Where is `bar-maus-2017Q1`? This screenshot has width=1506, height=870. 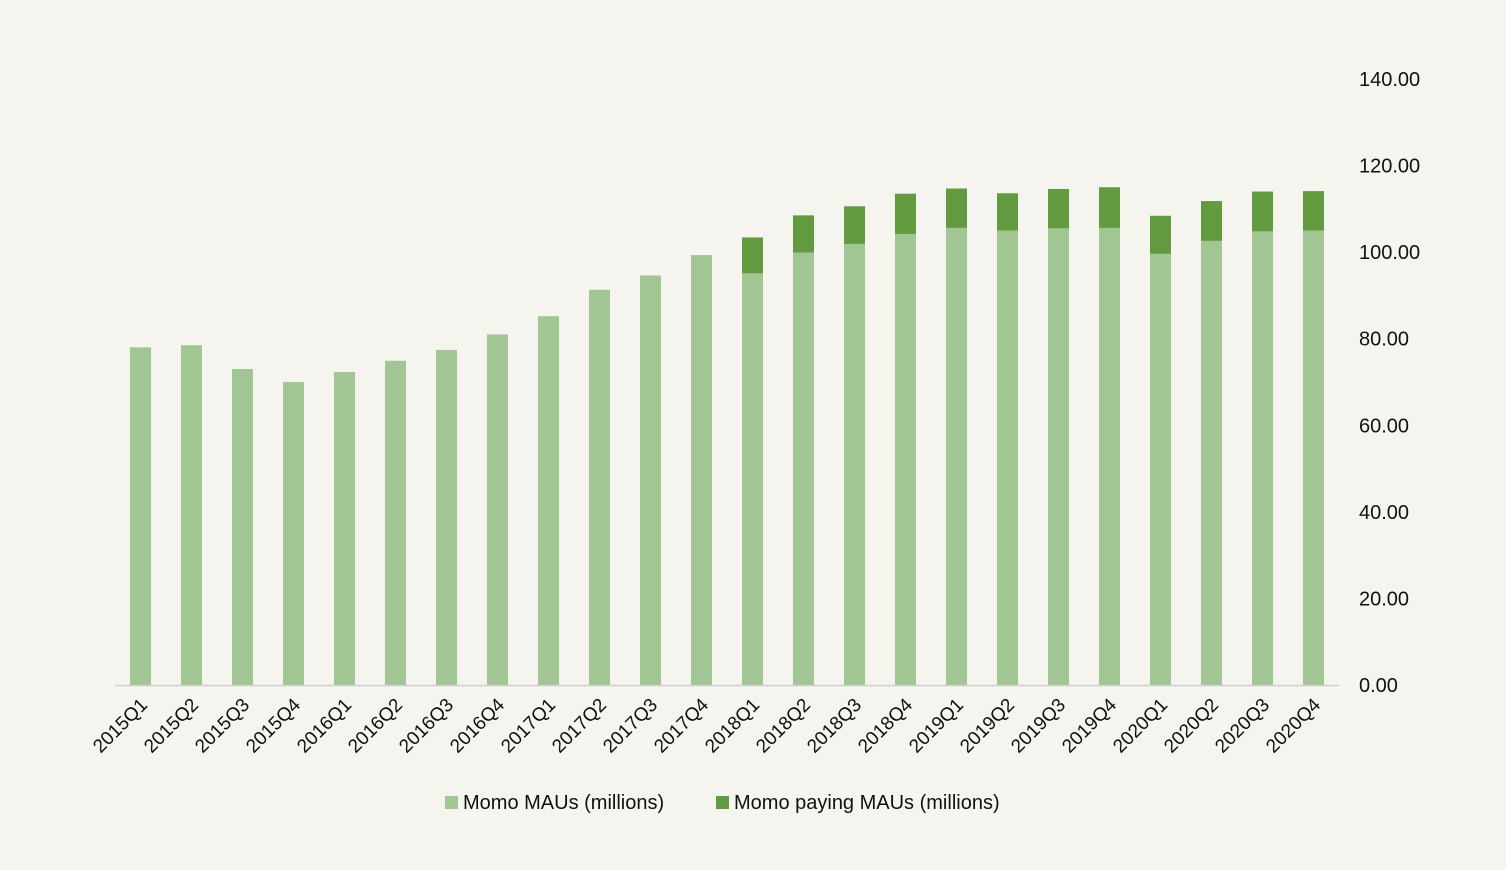 bar-maus-2017Q1 is located at coordinates (548, 500).